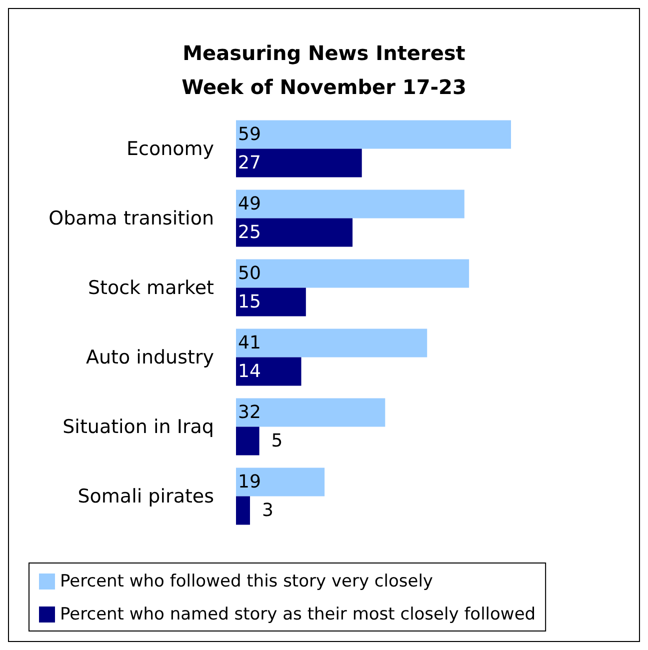 This screenshot has width=648, height=650. I want to click on data-label: 50, so click(249, 273).